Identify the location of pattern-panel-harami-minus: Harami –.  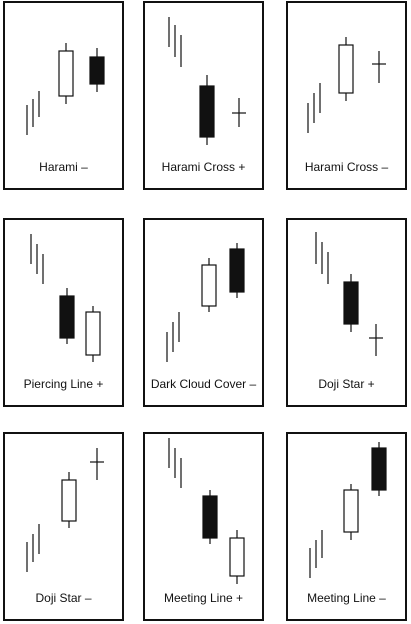
(63, 95).